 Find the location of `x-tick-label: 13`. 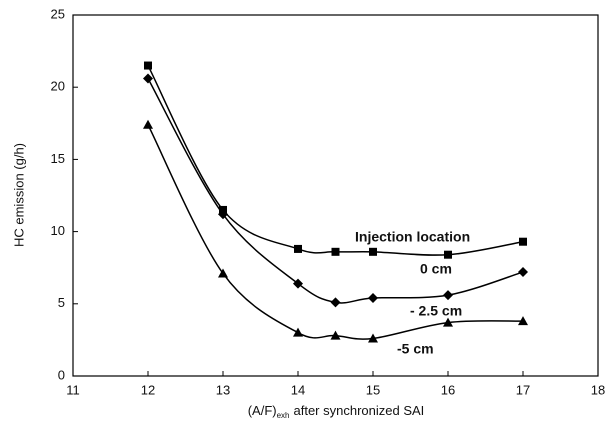

x-tick-label: 13 is located at coordinates (223, 389).